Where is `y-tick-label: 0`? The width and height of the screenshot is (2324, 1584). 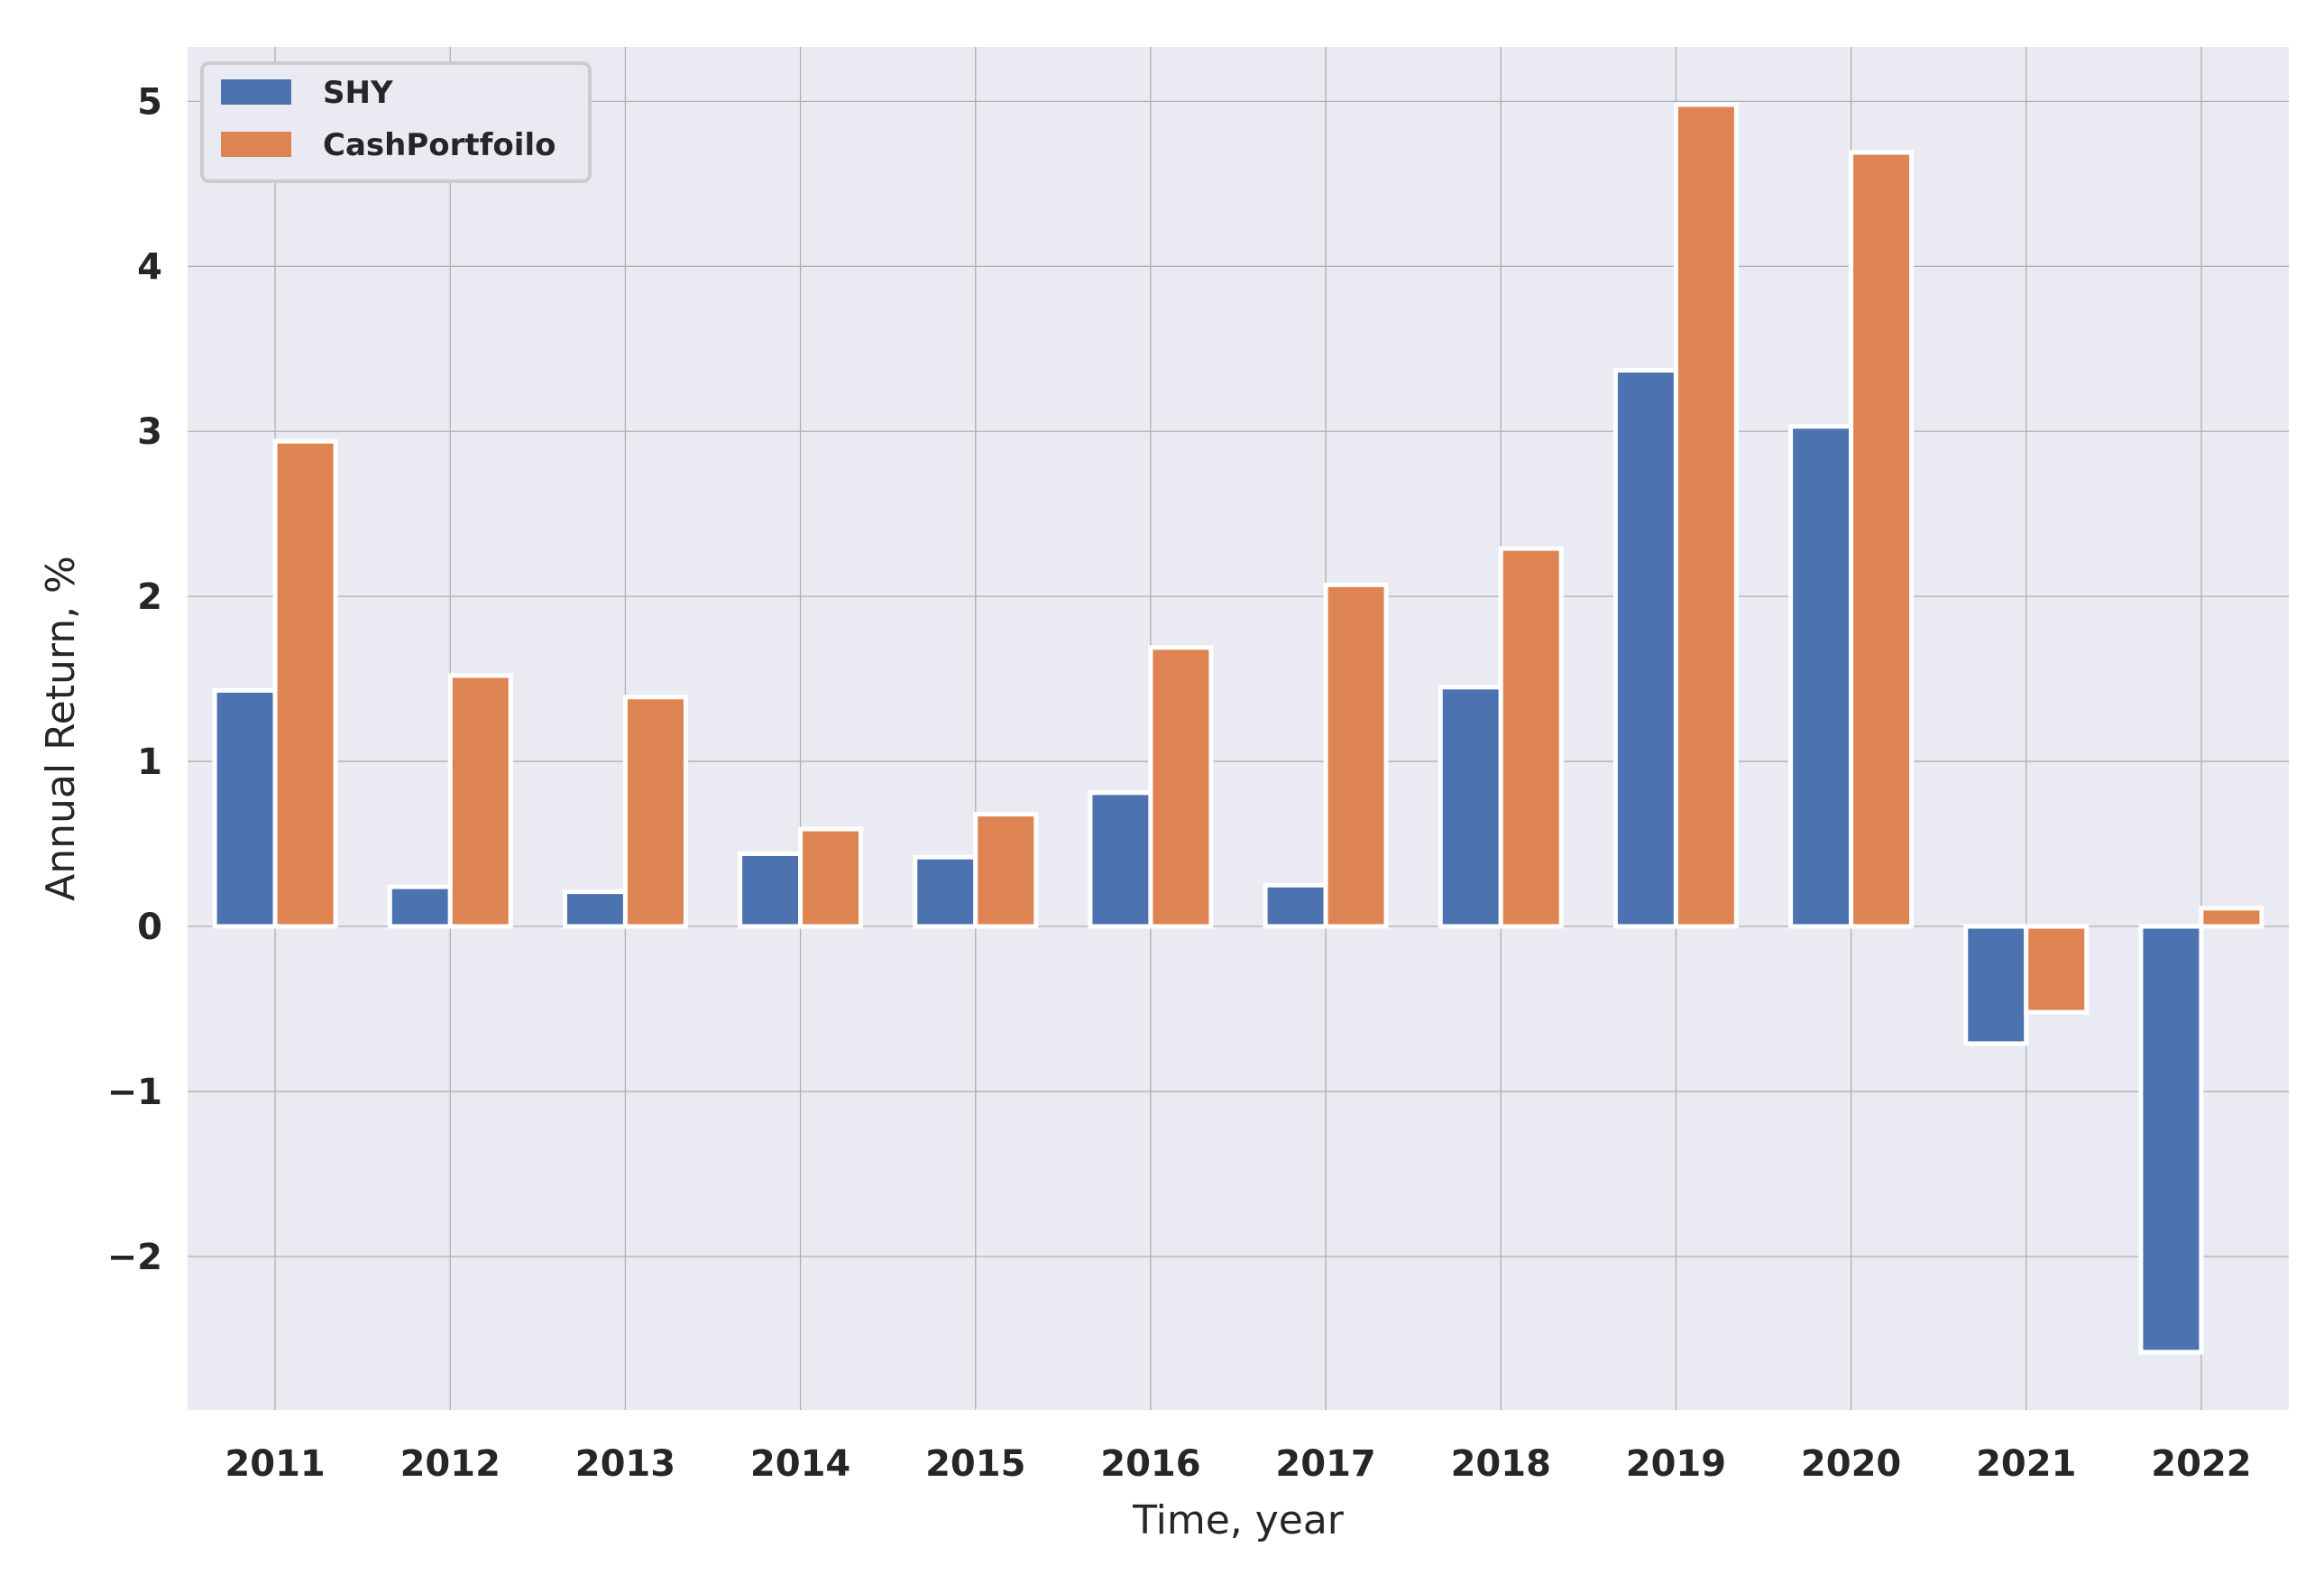 y-tick-label: 0 is located at coordinates (149, 927).